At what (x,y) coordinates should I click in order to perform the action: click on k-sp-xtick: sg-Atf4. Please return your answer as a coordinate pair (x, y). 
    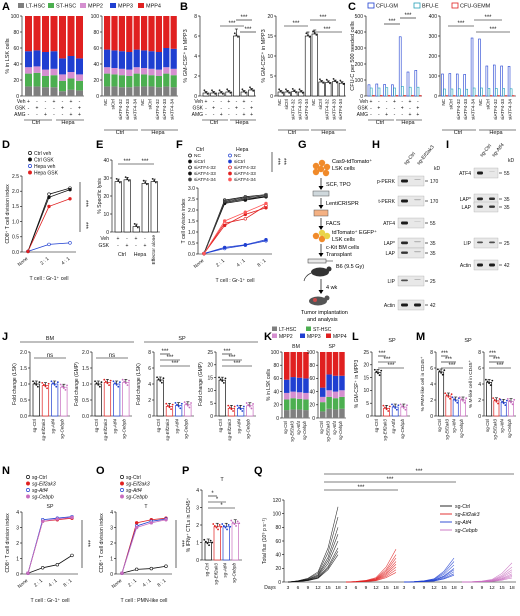
    Looking at the image, I should click on (334, 427).